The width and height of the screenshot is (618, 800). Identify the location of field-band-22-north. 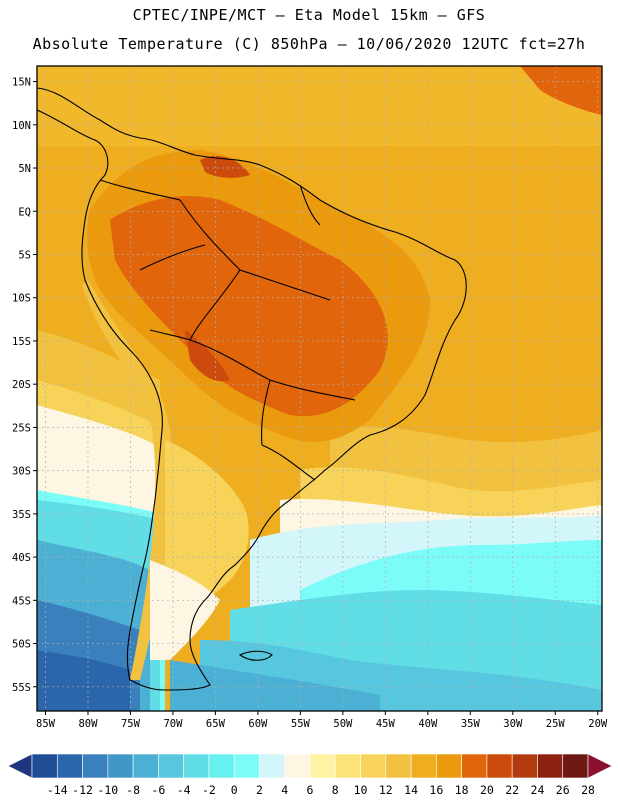
(561, 90).